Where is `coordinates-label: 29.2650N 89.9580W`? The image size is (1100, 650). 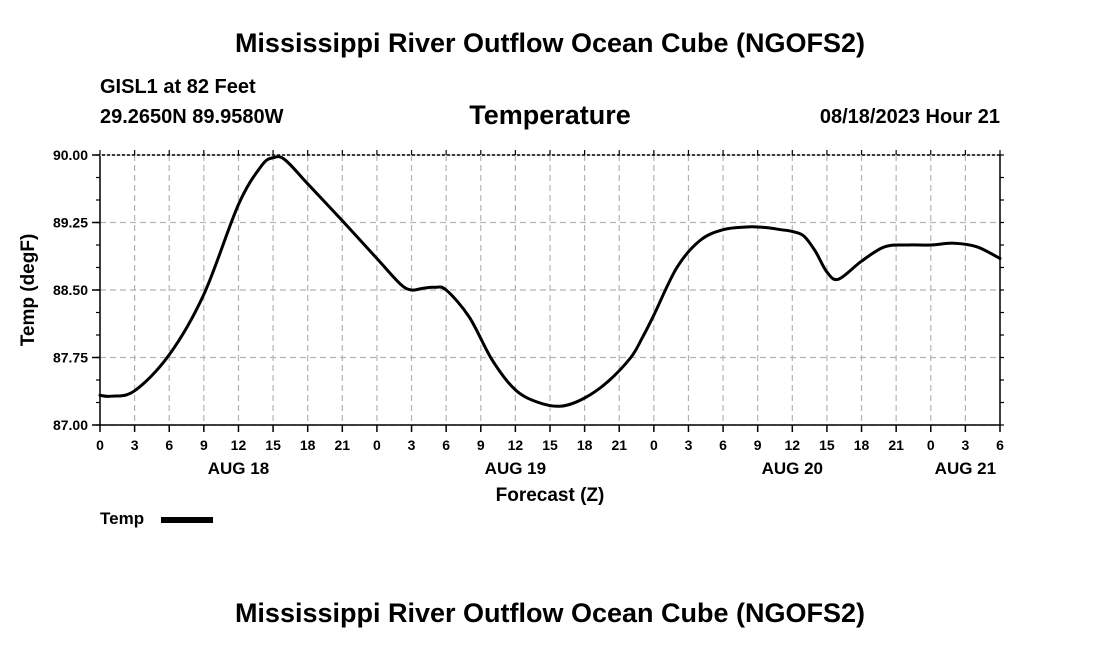 coordinates-label: 29.2650N 89.9580W is located at coordinates (192, 117).